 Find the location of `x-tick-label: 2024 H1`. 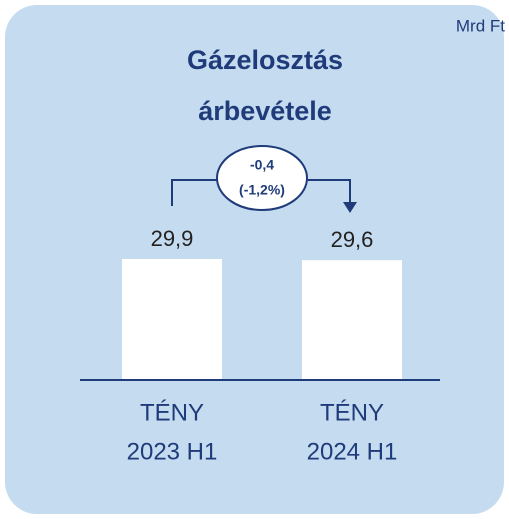

x-tick-label: 2024 H1 is located at coordinates (352, 451).